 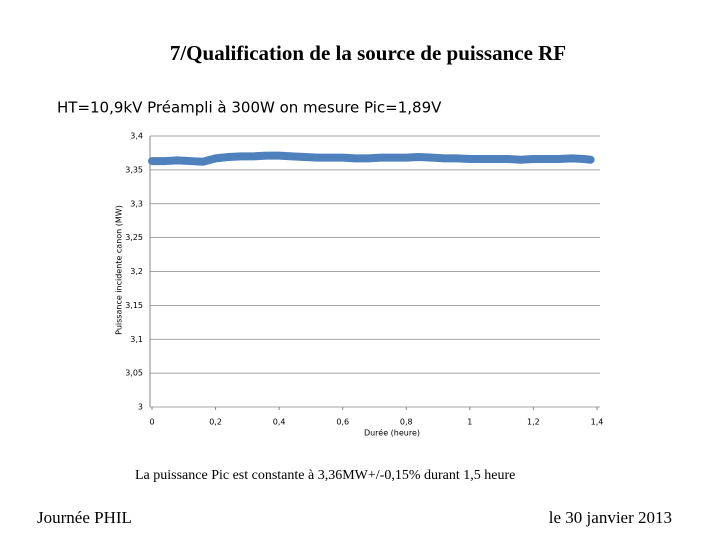 I want to click on x-tick-label: 0, so click(x=151, y=422).